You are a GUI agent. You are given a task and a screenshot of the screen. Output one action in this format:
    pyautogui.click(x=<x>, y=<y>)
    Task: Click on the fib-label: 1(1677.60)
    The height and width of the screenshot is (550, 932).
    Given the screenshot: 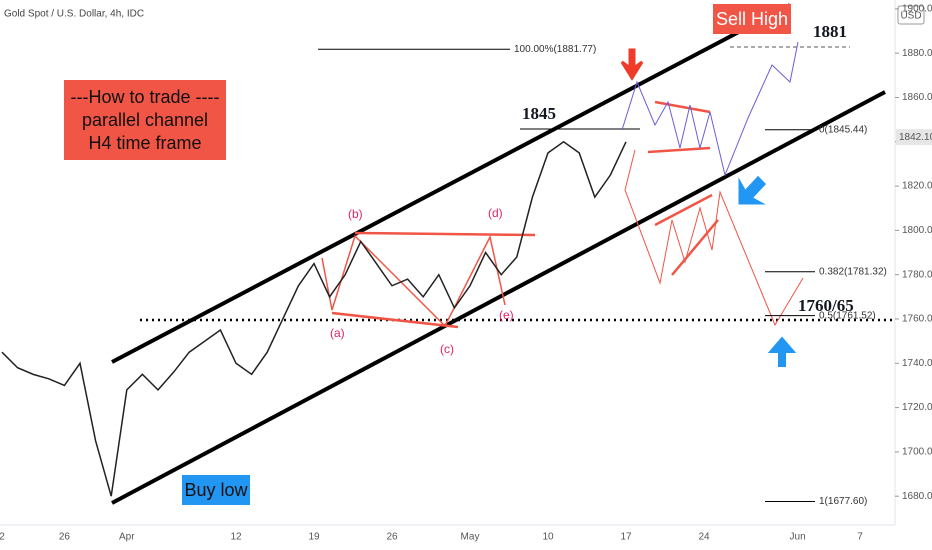 What is the action you would take?
    pyautogui.click(x=843, y=501)
    